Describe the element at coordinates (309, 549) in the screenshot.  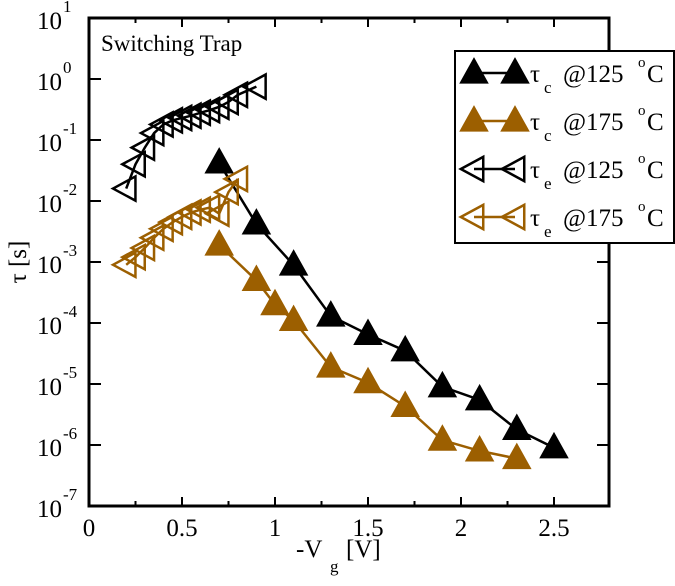
I see `x-axis-label: -V` at that location.